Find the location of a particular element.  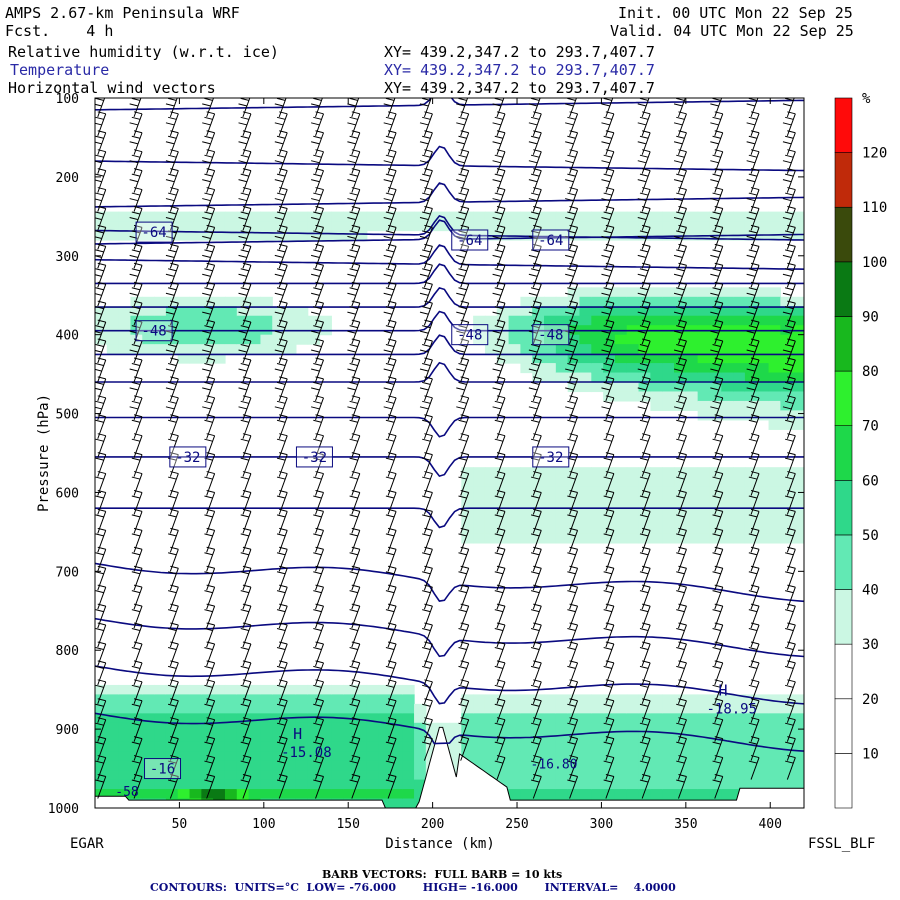

temperature-label-text: -32 is located at coordinates (314, 458).